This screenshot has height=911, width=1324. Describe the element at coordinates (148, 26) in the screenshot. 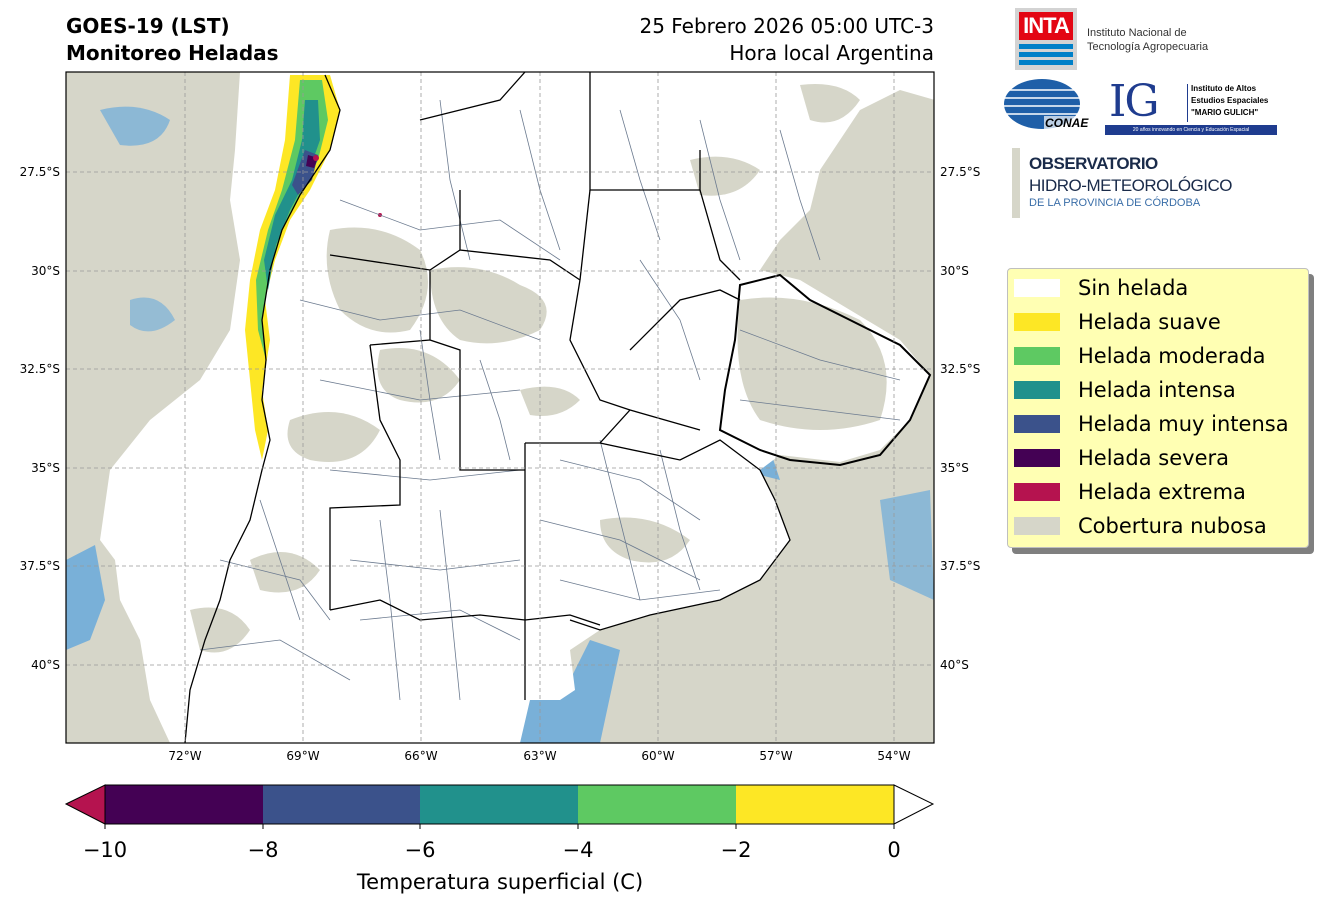

I see `map-title: GOES-19 (LST)` at that location.